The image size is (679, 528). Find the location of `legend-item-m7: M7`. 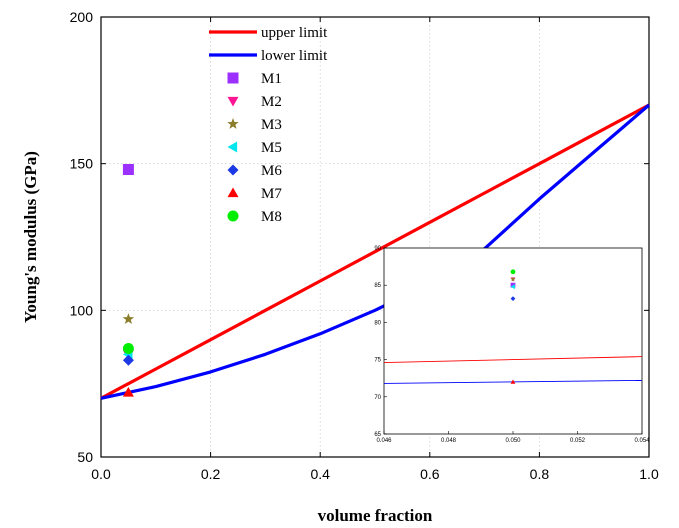

legend-item-m7: M7 is located at coordinates (254, 194).